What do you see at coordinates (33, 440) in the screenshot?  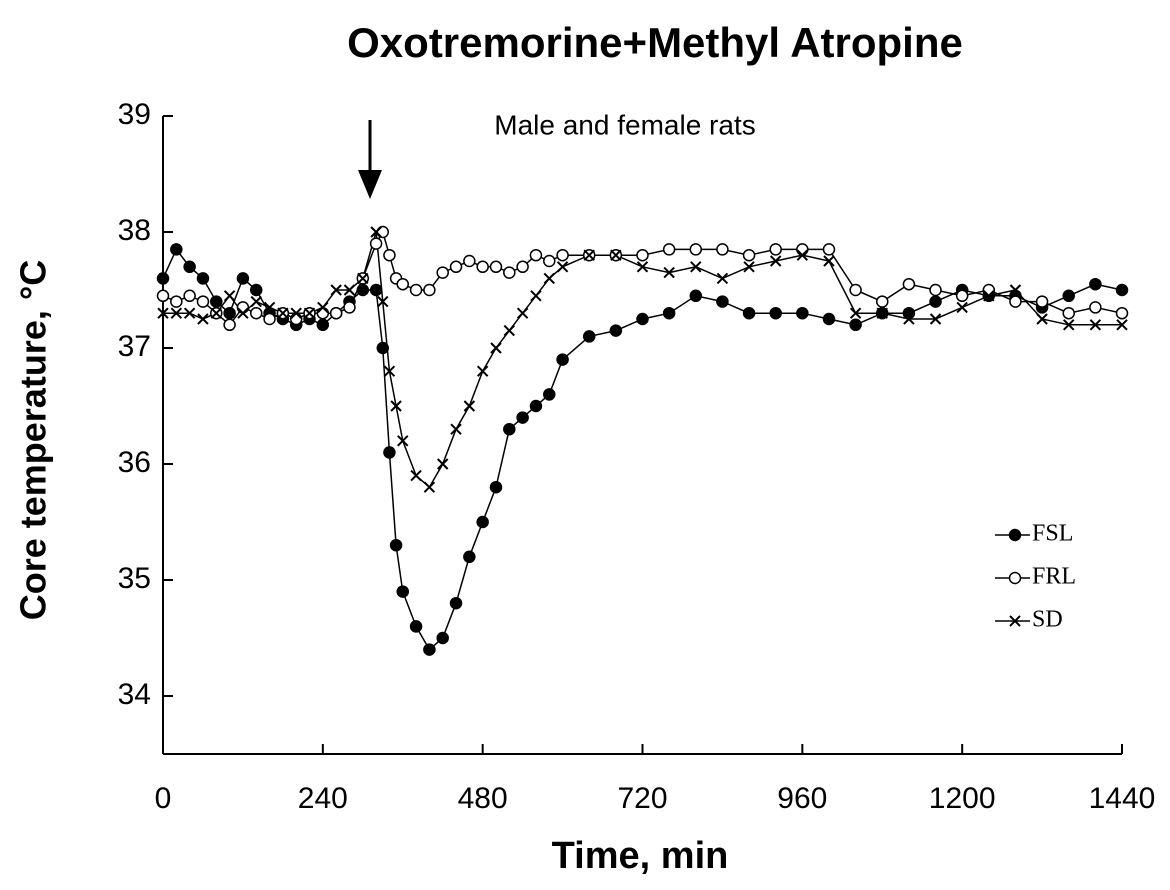 I see `y-axis-label: Core temperature, °C` at bounding box center [33, 440].